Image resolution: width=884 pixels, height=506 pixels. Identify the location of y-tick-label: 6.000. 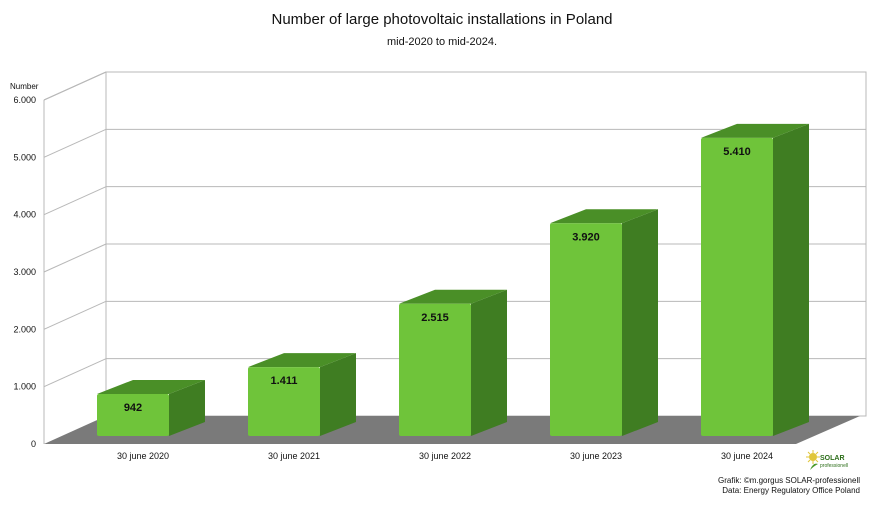
(24, 100).